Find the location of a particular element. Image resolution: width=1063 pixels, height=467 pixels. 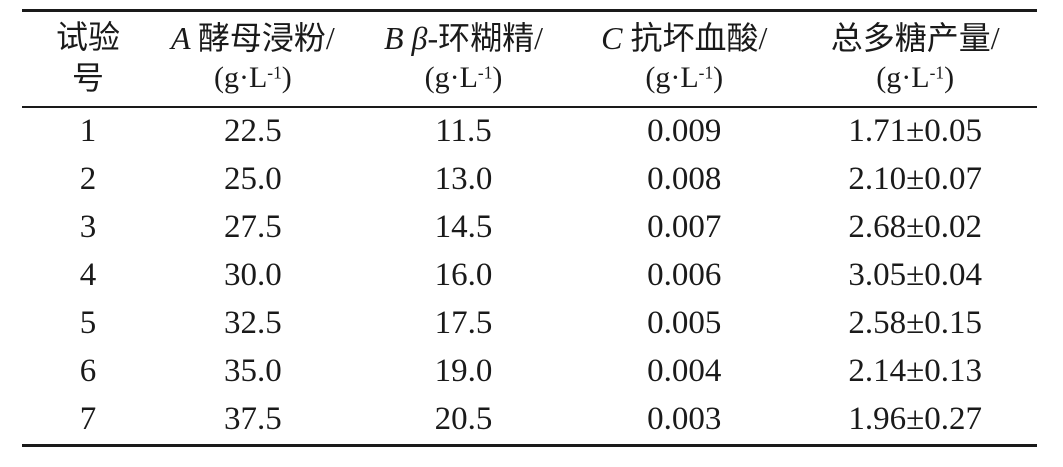

cell-yeast-extract: 37.5 is located at coordinates (253, 419).